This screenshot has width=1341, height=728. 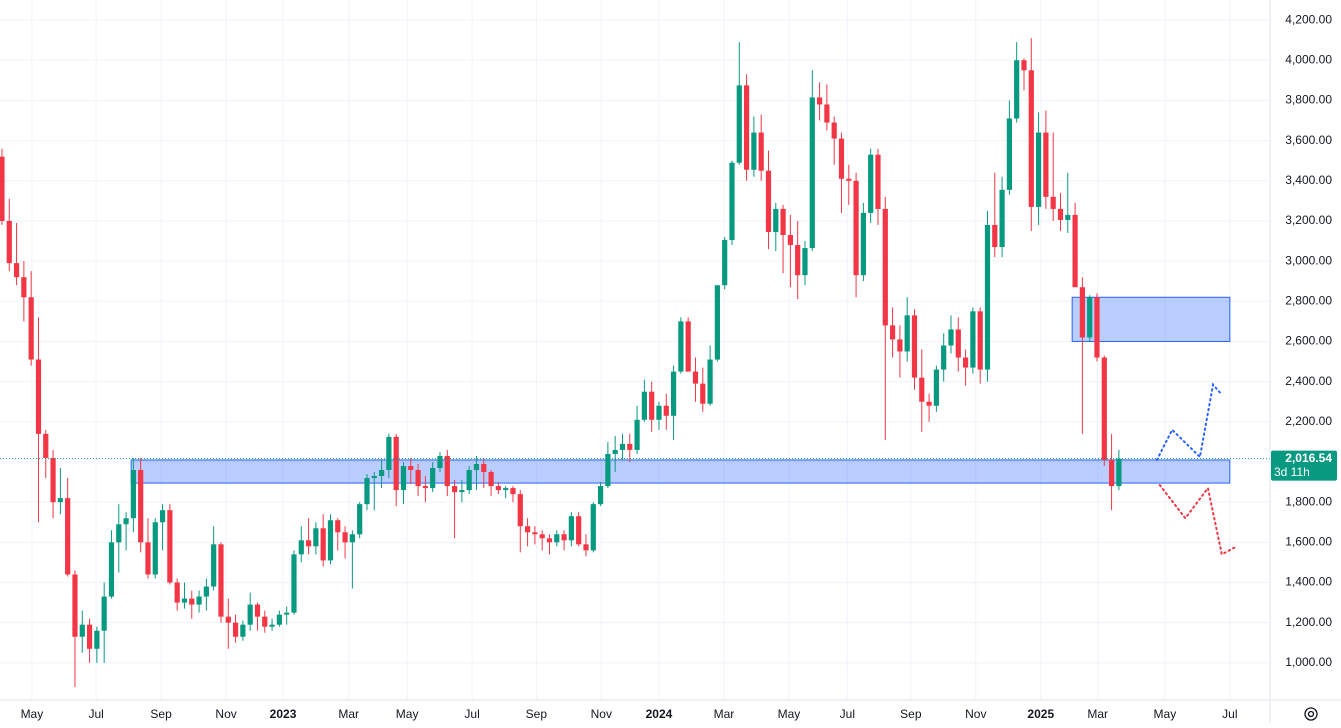 What do you see at coordinates (1308, 19) in the screenshot?
I see `y-tick-label: 4,200.00` at bounding box center [1308, 19].